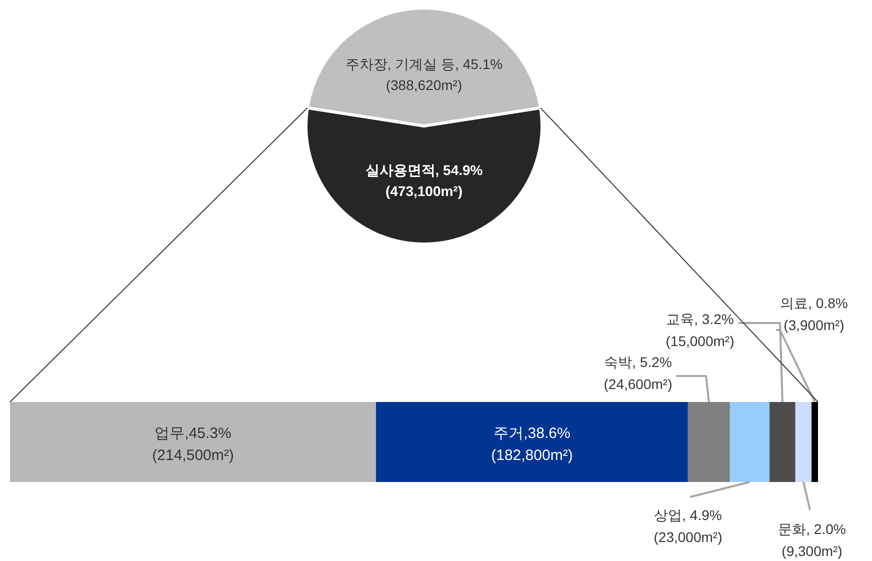 The width and height of the screenshot is (872, 561). I want to click on data-label: 상업, 4.9% (23,000m²), so click(688, 526).